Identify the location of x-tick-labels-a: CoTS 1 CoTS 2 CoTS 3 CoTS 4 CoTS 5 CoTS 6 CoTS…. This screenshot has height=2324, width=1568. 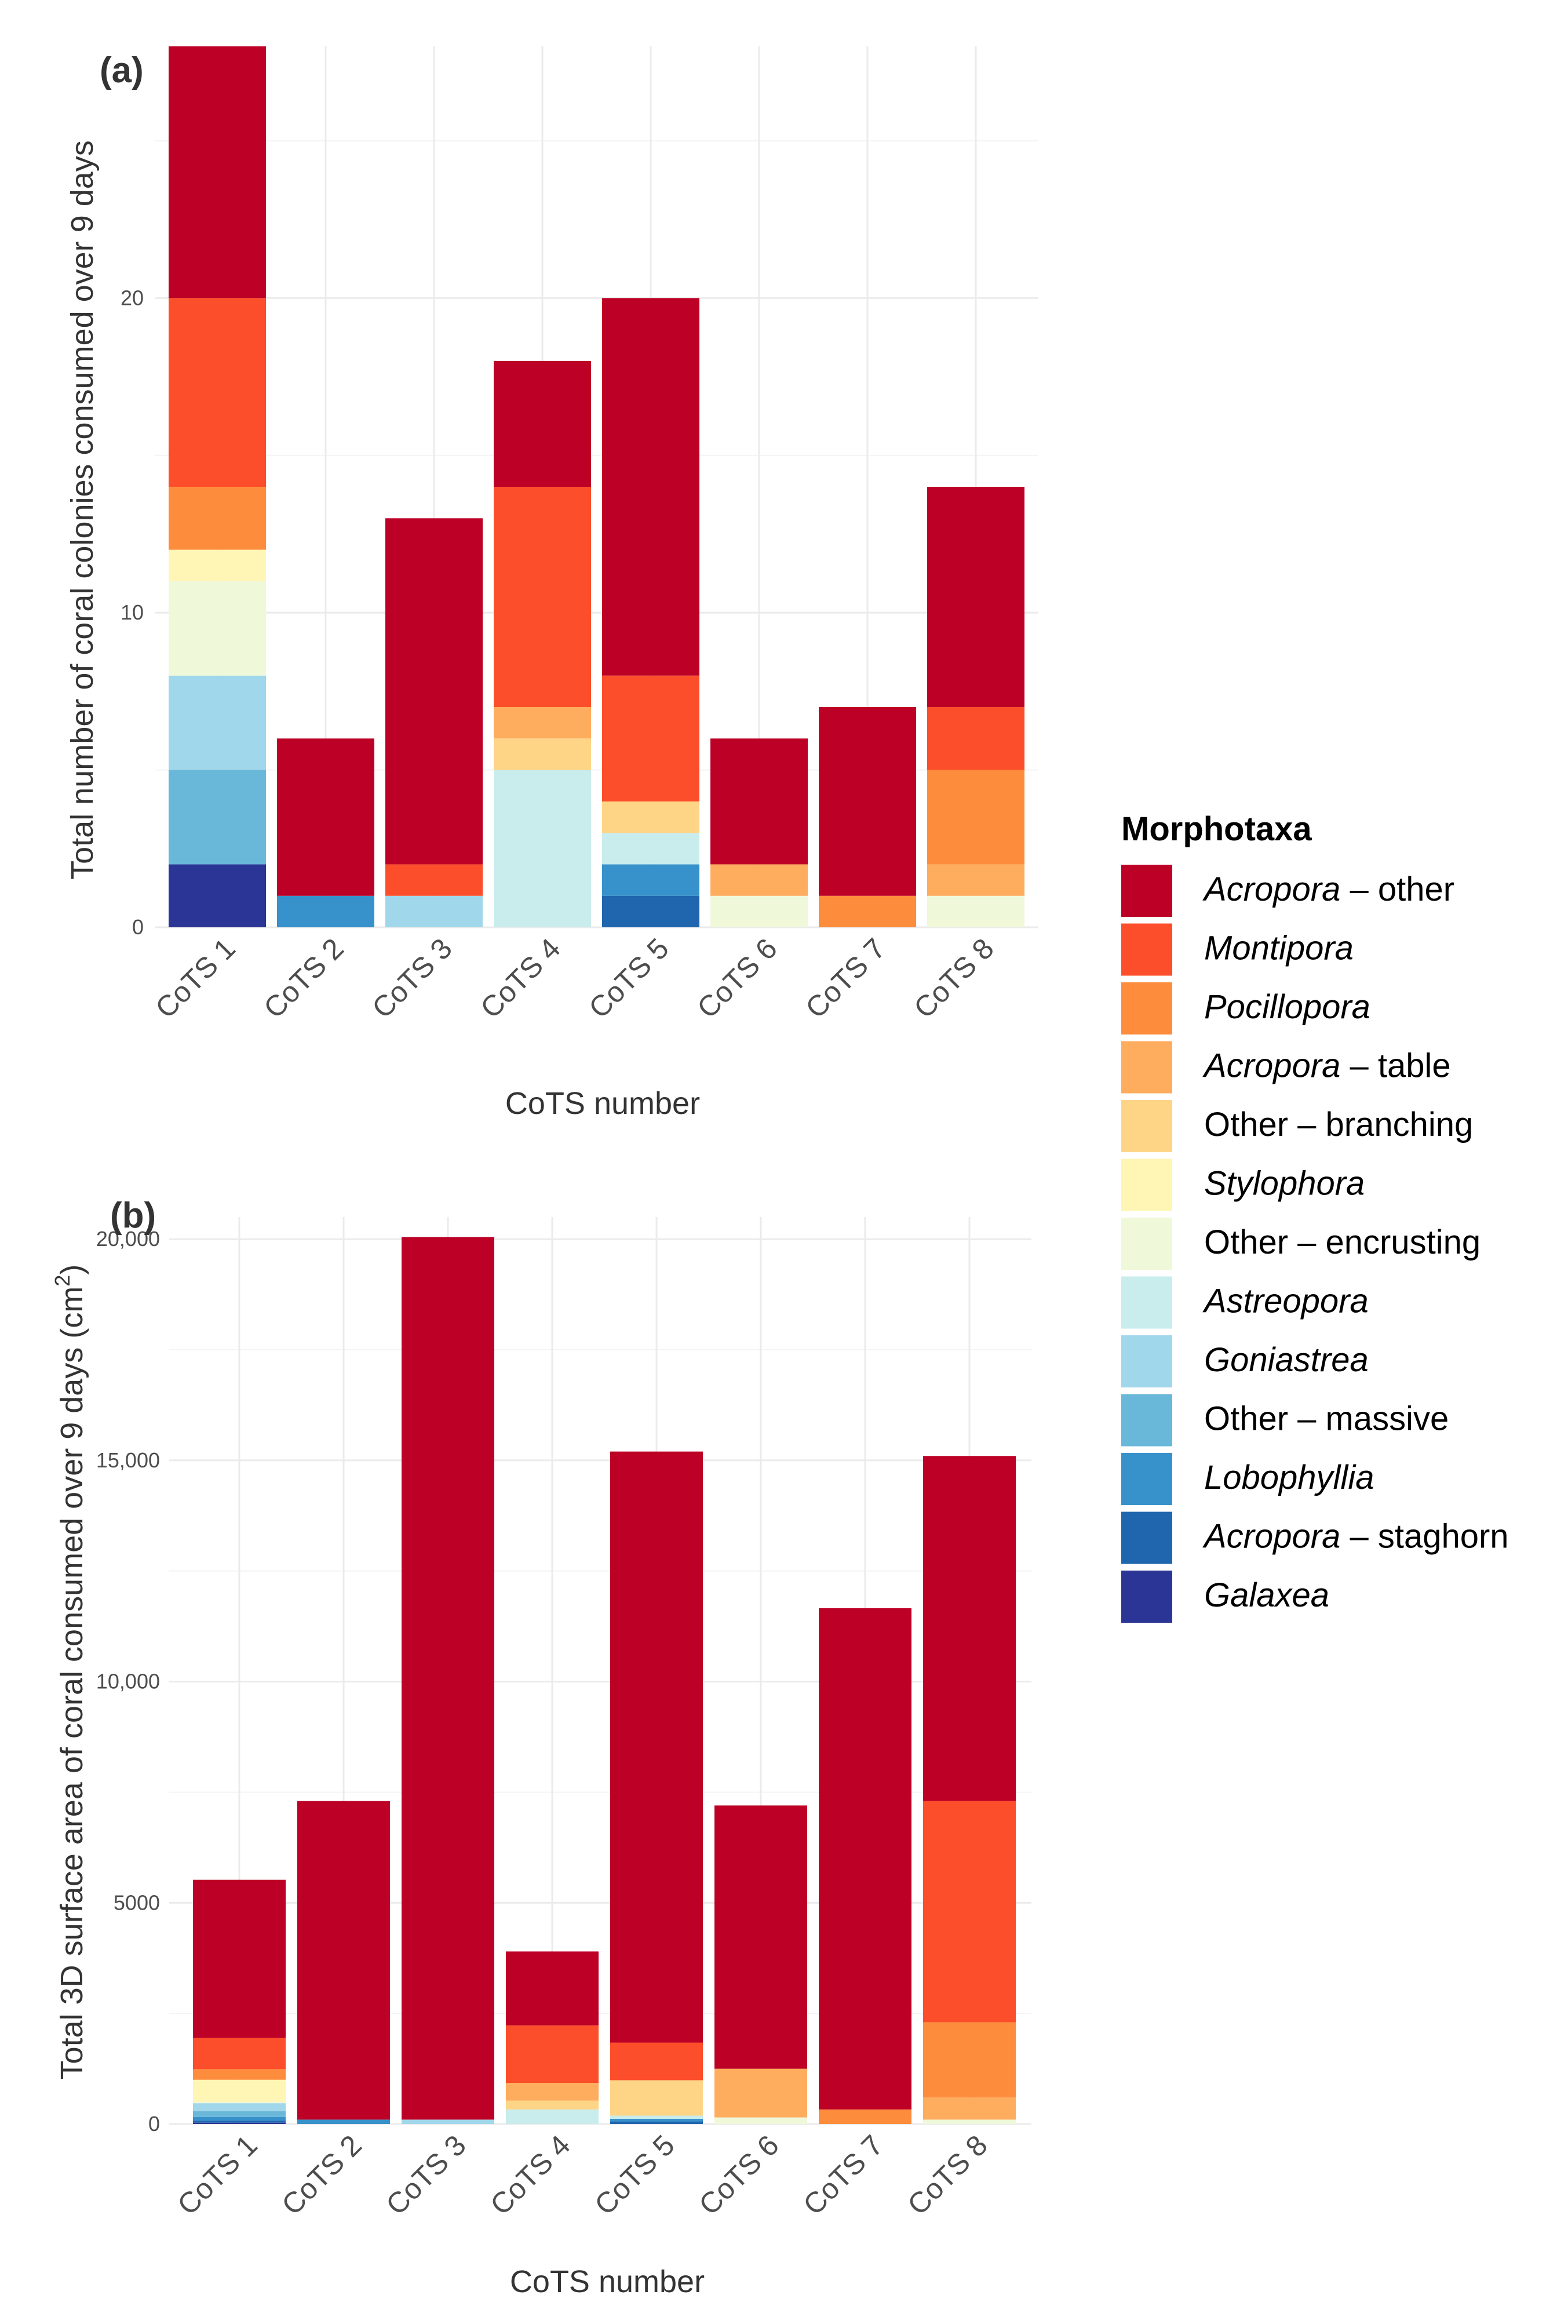
(574, 978).